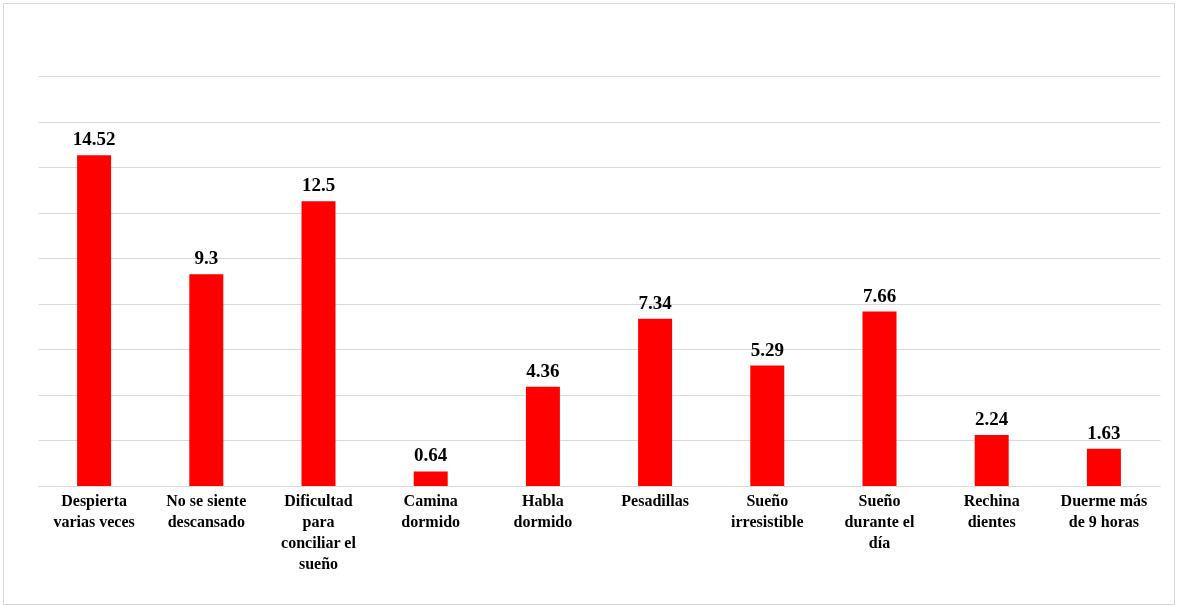 The width and height of the screenshot is (1178, 606). What do you see at coordinates (431, 455) in the screenshot?
I see `data-label: 0.64` at bounding box center [431, 455].